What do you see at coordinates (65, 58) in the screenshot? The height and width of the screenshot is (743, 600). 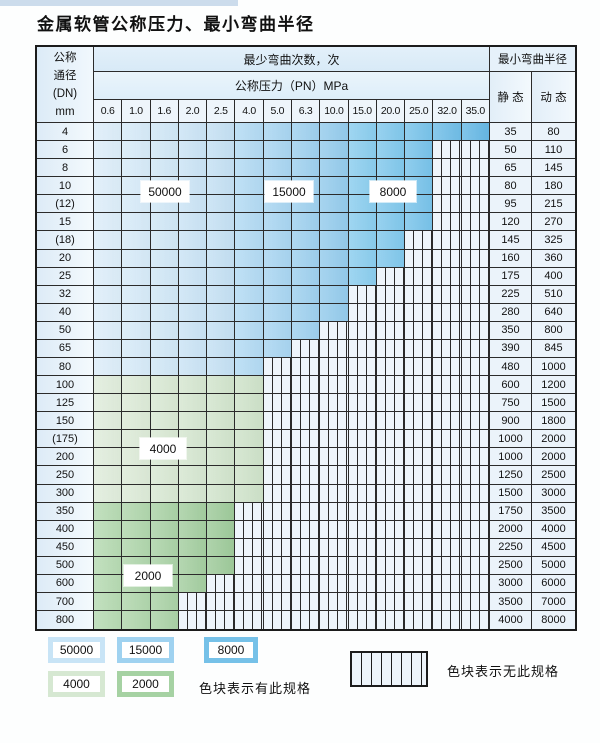 I see `dn-header-line: 公称` at bounding box center [65, 58].